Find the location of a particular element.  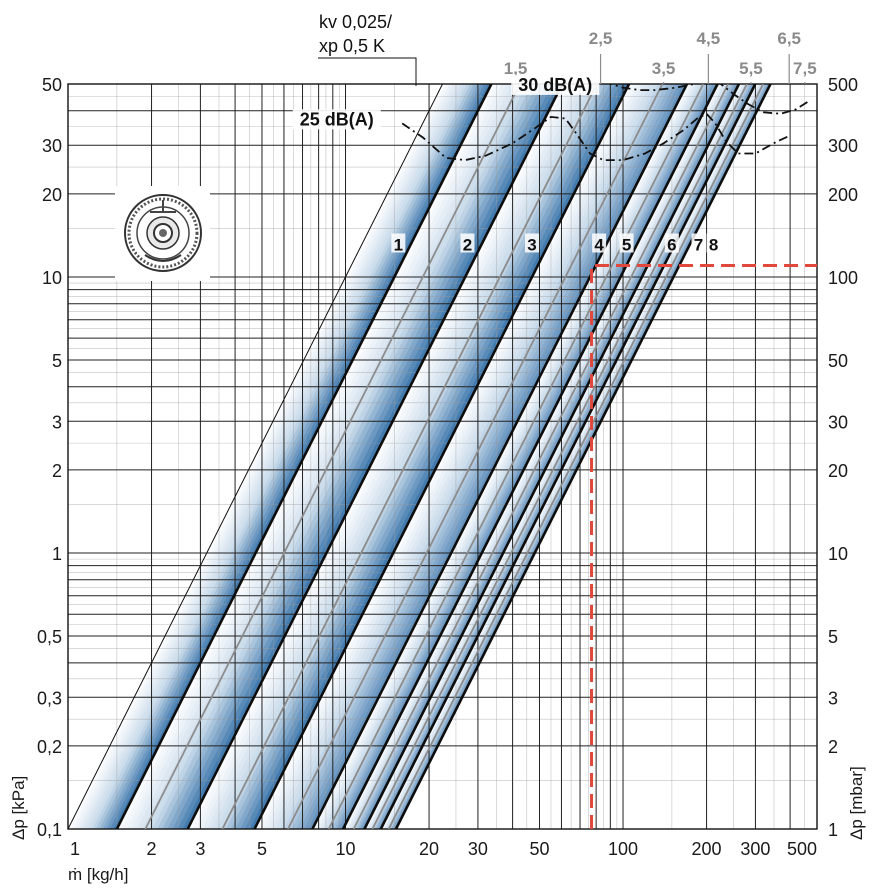

kv-label-leader is located at coordinates (367, 71).